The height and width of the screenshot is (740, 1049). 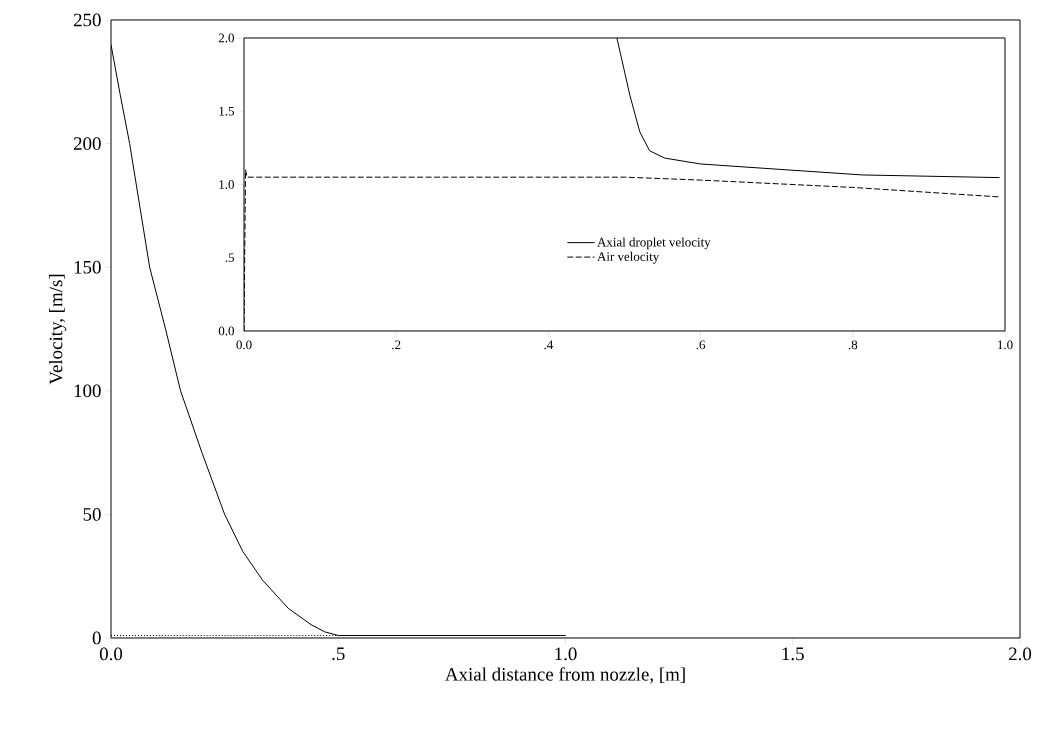 I want to click on legend-label: Air velocity, so click(x=628, y=257).